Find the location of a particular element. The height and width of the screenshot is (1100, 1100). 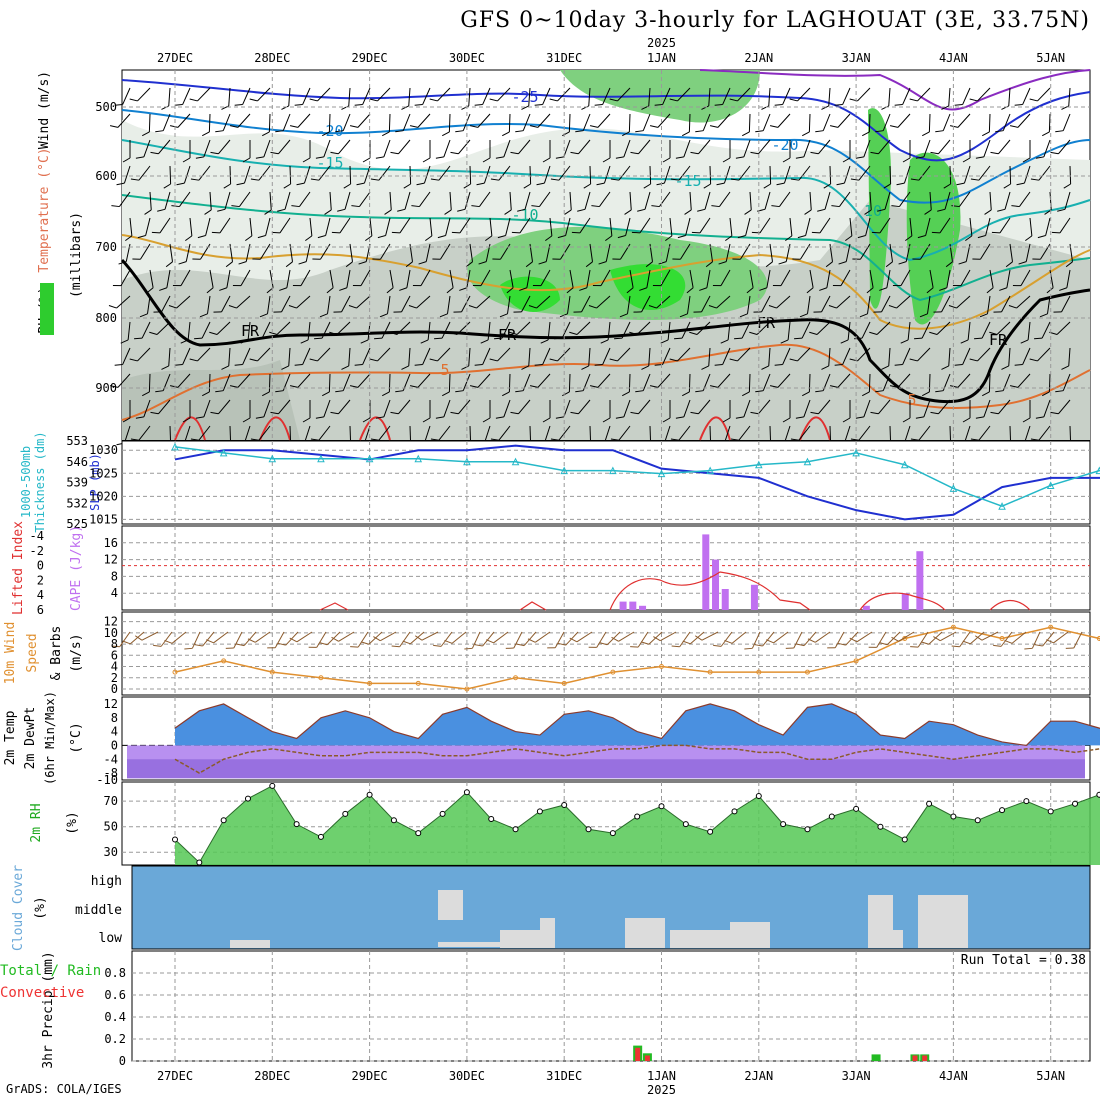

cape-bar is located at coordinates (866, 607).